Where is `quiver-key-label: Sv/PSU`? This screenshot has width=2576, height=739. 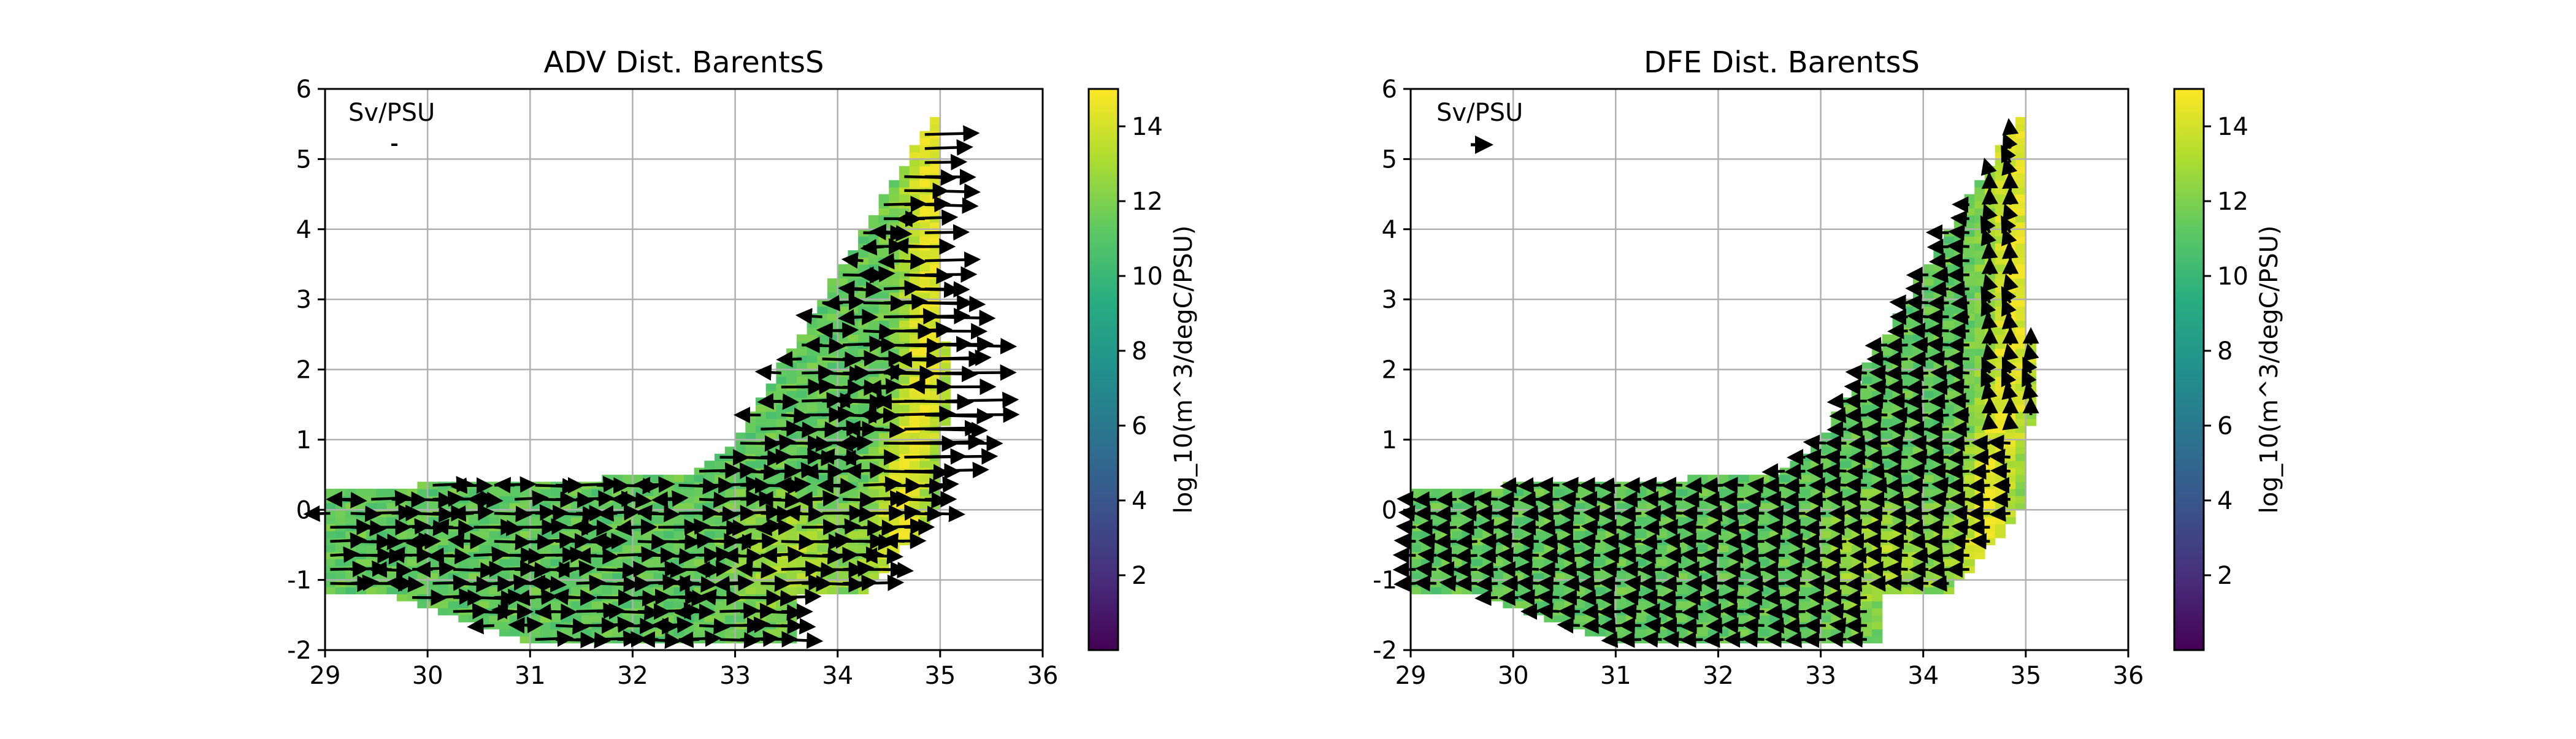
quiver-key-label: Sv/PSU is located at coordinates (391, 113).